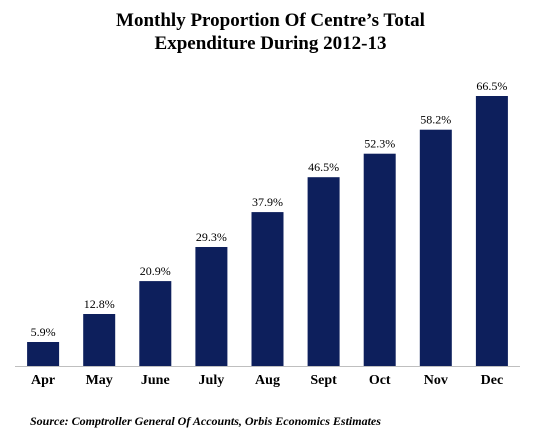 The height and width of the screenshot is (447, 541). What do you see at coordinates (380, 380) in the screenshot?
I see `x-tick-label-oct: Oct` at bounding box center [380, 380].